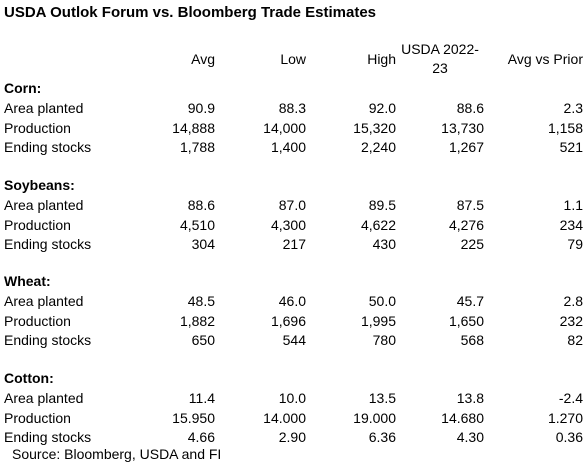 Image resolution: width=588 pixels, height=465 pixels. What do you see at coordinates (462, 417) in the screenshot?
I see `cell: 14.680` at bounding box center [462, 417].